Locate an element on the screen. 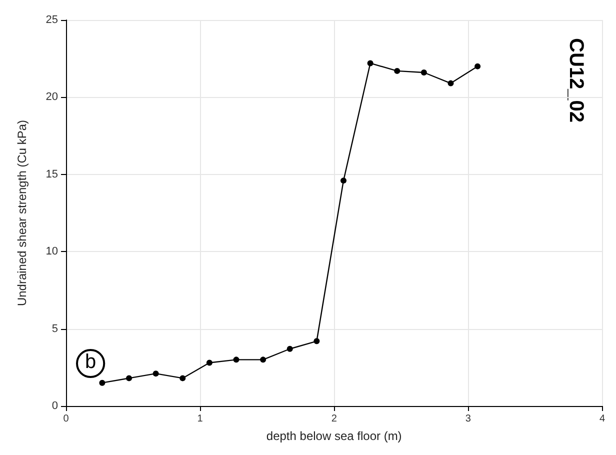  x-tick-label: 4 is located at coordinates (602, 419).